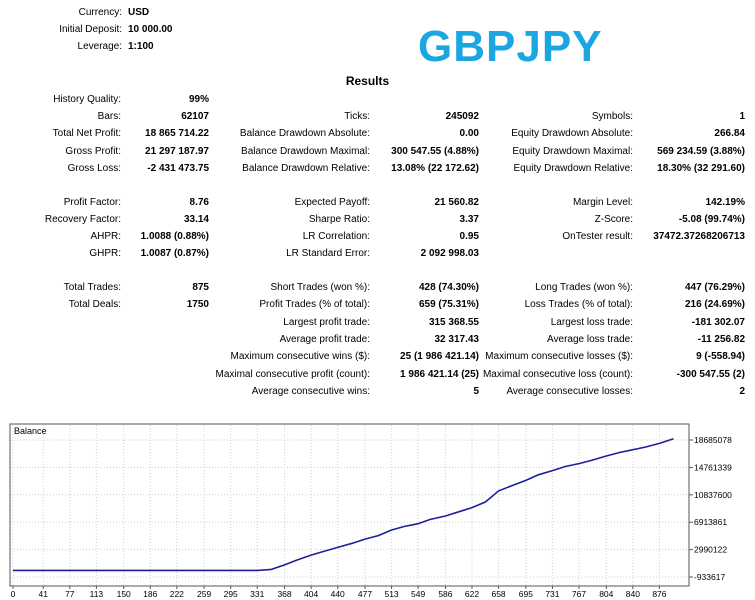  I want to click on x-tick-label: 295, so click(231, 594).